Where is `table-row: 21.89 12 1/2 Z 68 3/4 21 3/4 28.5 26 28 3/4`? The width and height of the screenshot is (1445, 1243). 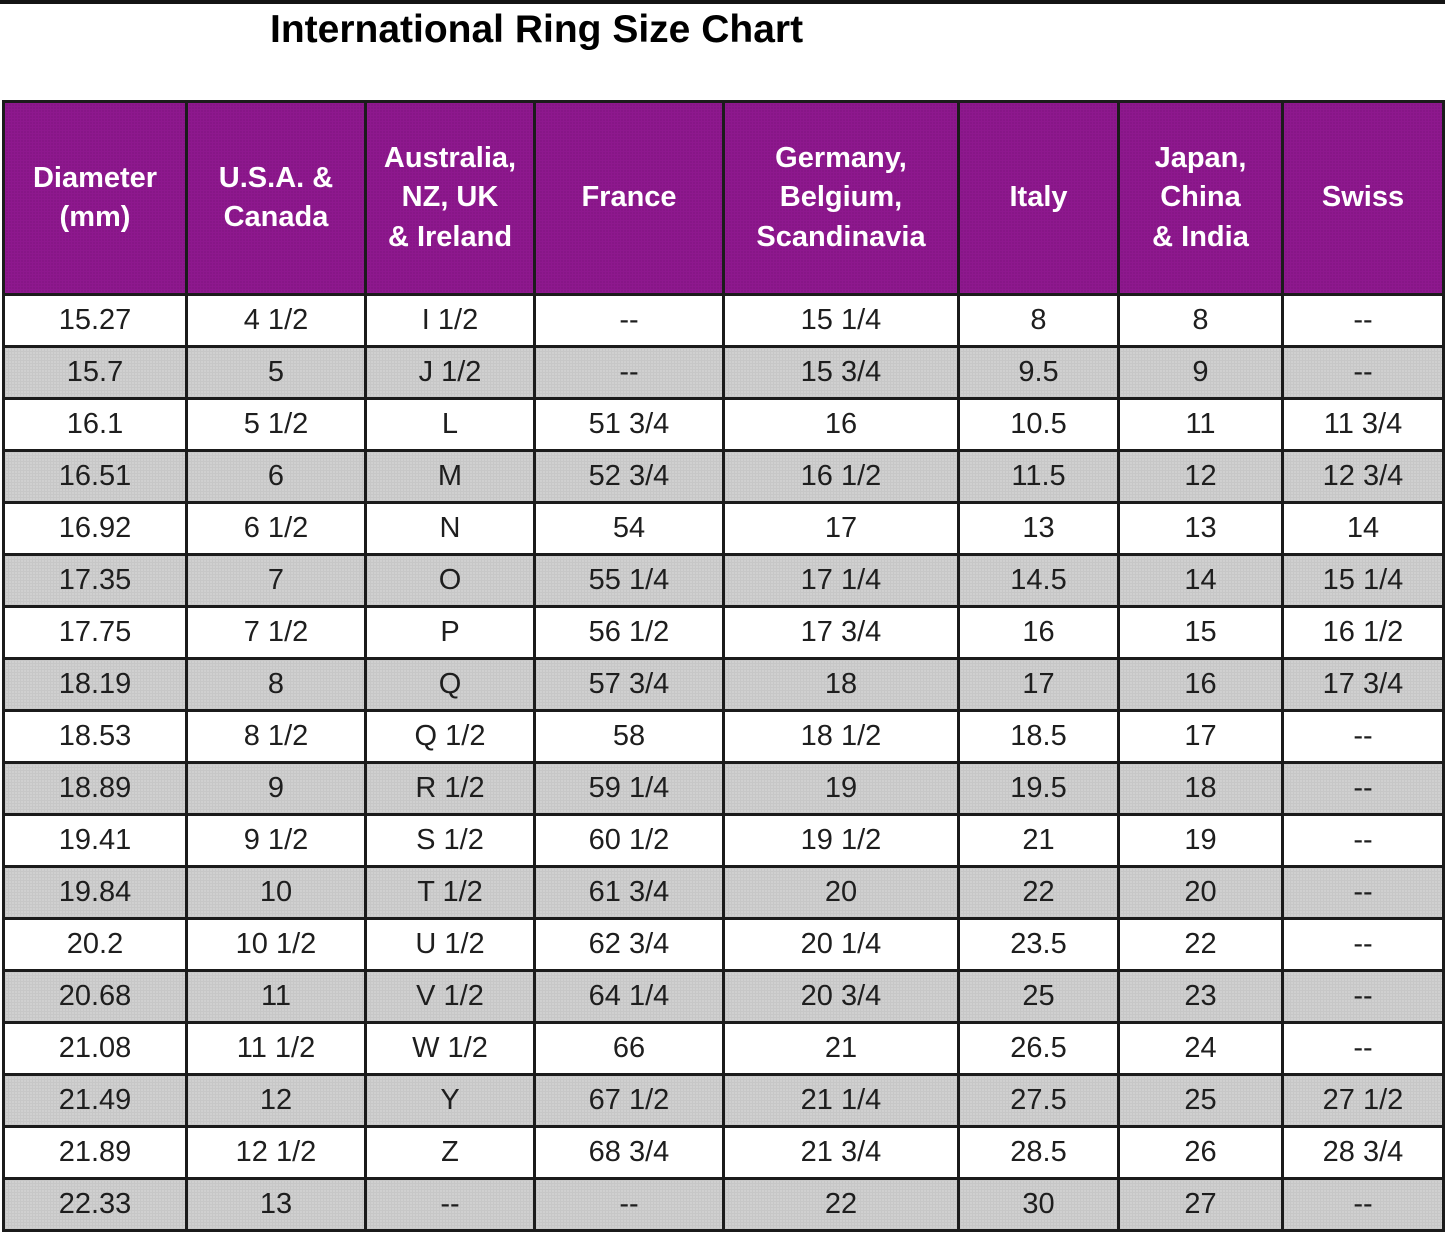 table-row: 21.89 12 1/2 Z 68 3/4 21 3/4 28.5 26 28 3/4 is located at coordinates (723, 1152).